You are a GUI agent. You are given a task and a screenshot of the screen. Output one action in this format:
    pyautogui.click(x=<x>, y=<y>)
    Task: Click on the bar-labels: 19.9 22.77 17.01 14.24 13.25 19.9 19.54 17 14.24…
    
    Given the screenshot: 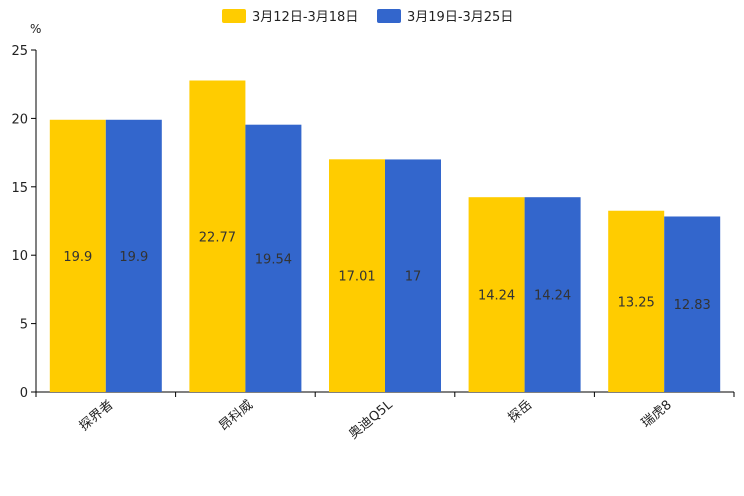 What is the action you would take?
    pyautogui.click(x=386, y=271)
    